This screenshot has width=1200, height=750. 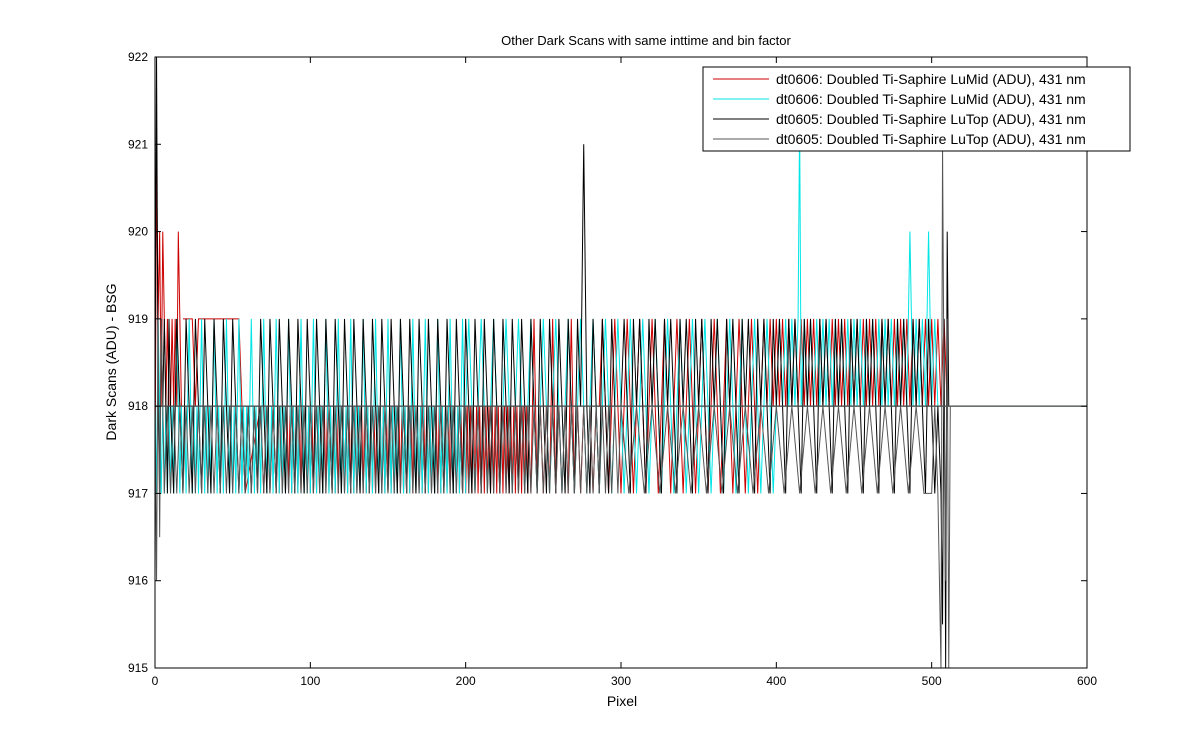 What do you see at coordinates (310, 406) in the screenshot?
I see `series-2-line-segment` at bounding box center [310, 406].